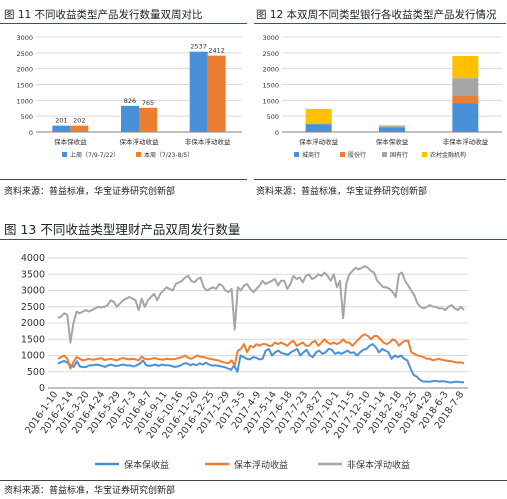 This screenshot has height=499, width=507. I want to click on figure-12-title: 图 12 本双周不同类型银行各收益类型产品发行情况, so click(376, 15).